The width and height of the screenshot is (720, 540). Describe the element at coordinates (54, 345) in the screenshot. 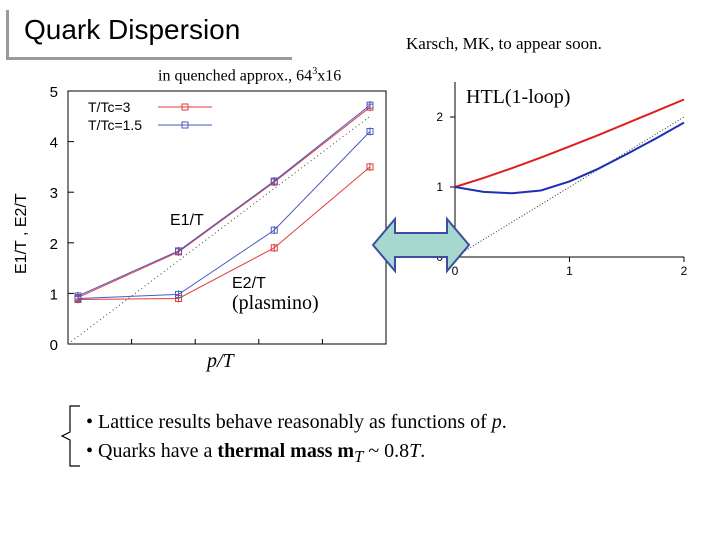

I see `y-tick-label: 0` at that location.